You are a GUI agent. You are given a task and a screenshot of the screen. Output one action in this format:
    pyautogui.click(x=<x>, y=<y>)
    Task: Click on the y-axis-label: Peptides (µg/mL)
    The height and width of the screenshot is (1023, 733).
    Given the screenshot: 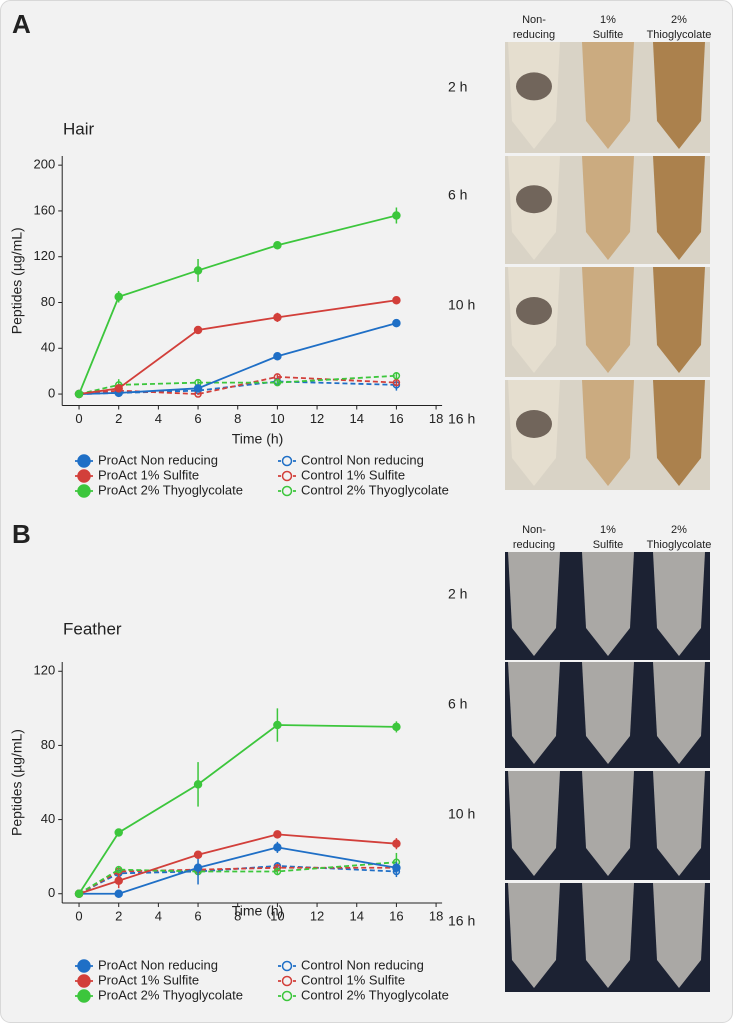 What is the action you would take?
    pyautogui.click(x=17, y=782)
    